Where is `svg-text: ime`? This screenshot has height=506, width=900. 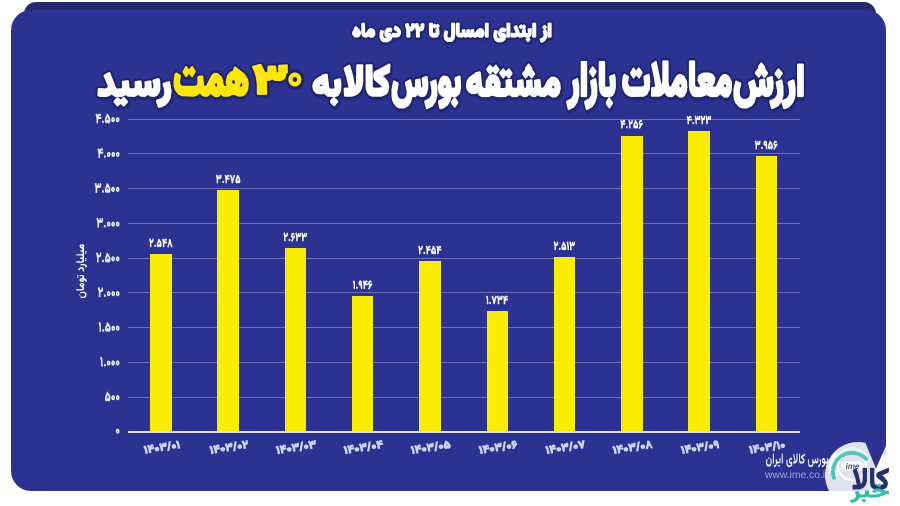 svg-text: ime is located at coordinates (853, 466).